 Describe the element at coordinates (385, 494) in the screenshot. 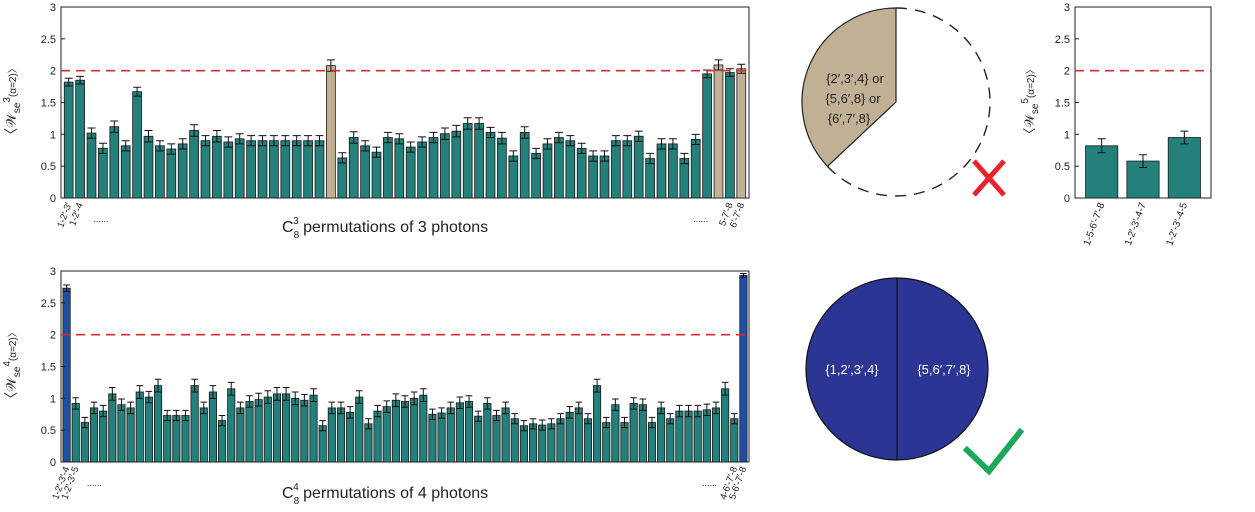

I see `bottom-x-axis-label: C84 permutations of 4 photons` at that location.